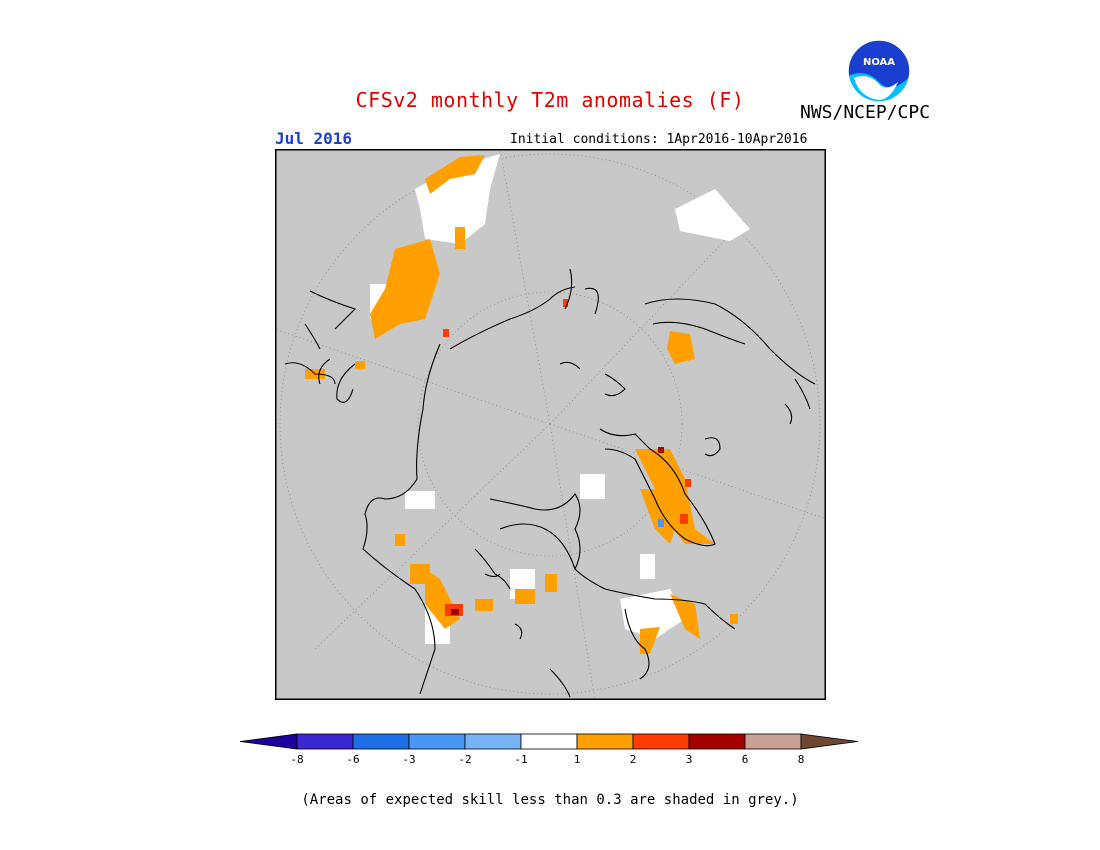 Image resolution: width=1100 pixels, height=850 pixels. I want to click on legend-arrow-high, so click(829, 741).